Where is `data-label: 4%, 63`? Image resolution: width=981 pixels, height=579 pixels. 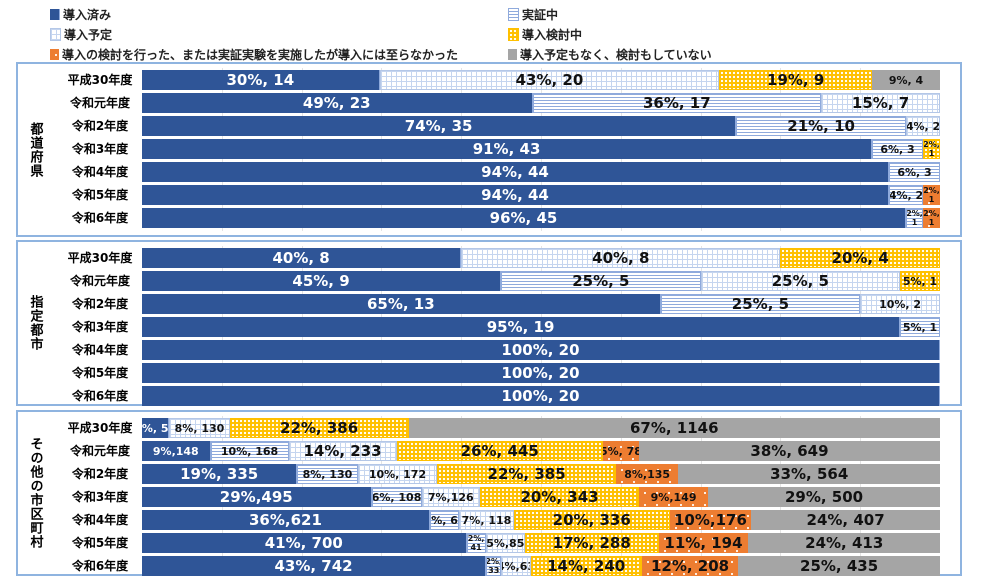
data-label: 4%, 63 is located at coordinates (444, 520).